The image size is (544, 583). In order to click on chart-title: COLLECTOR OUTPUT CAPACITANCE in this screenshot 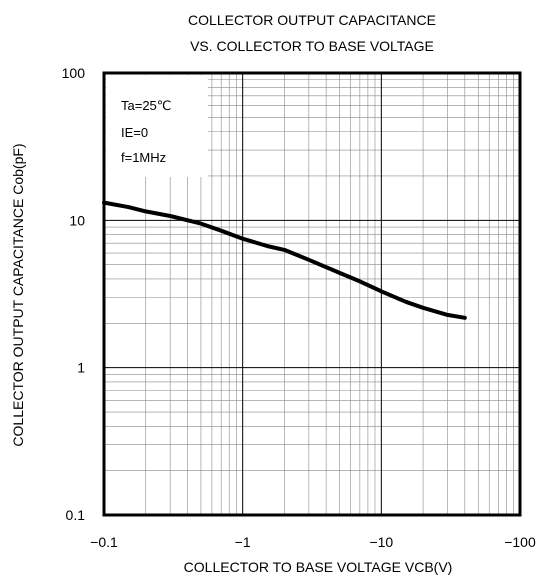, I will do `click(312, 20)`.